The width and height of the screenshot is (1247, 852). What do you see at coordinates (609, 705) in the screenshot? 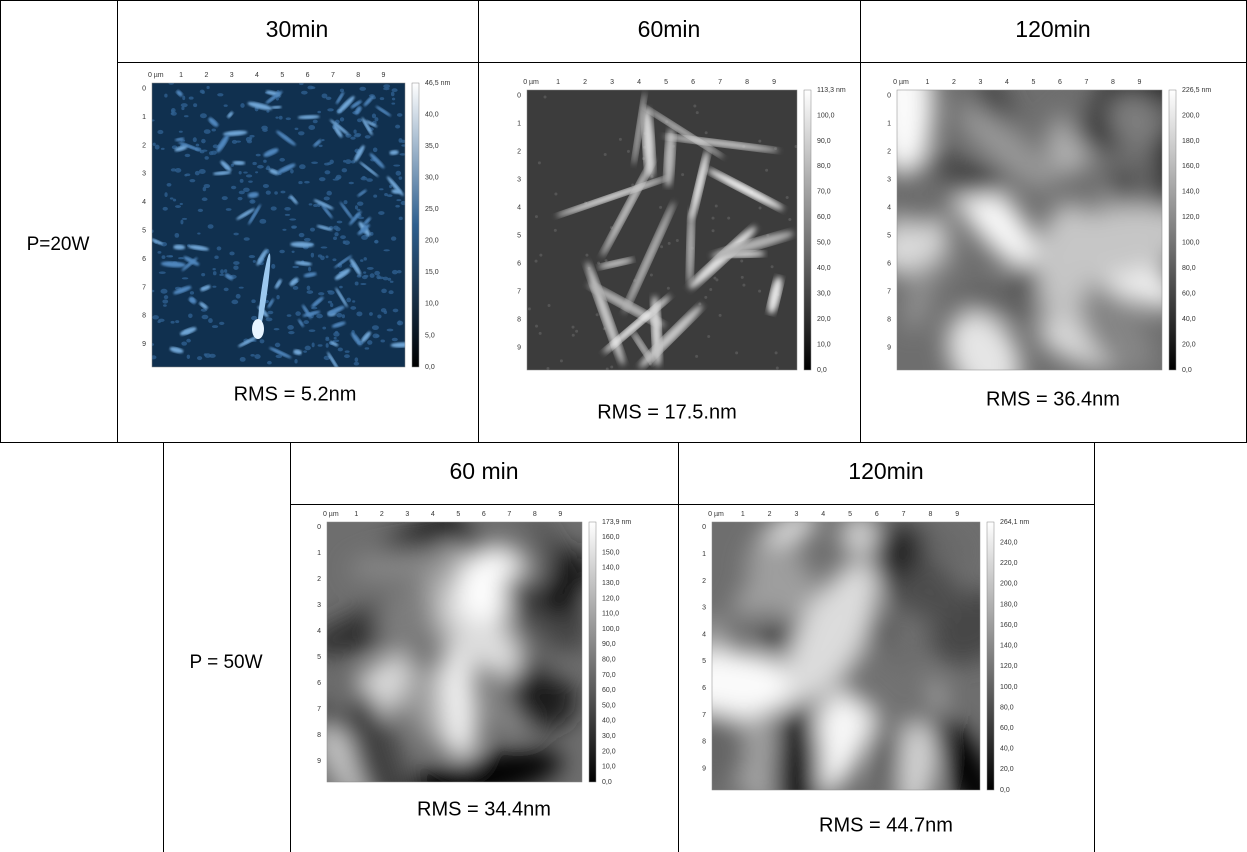
I see `colorbar-label: 50,0` at bounding box center [609, 705].